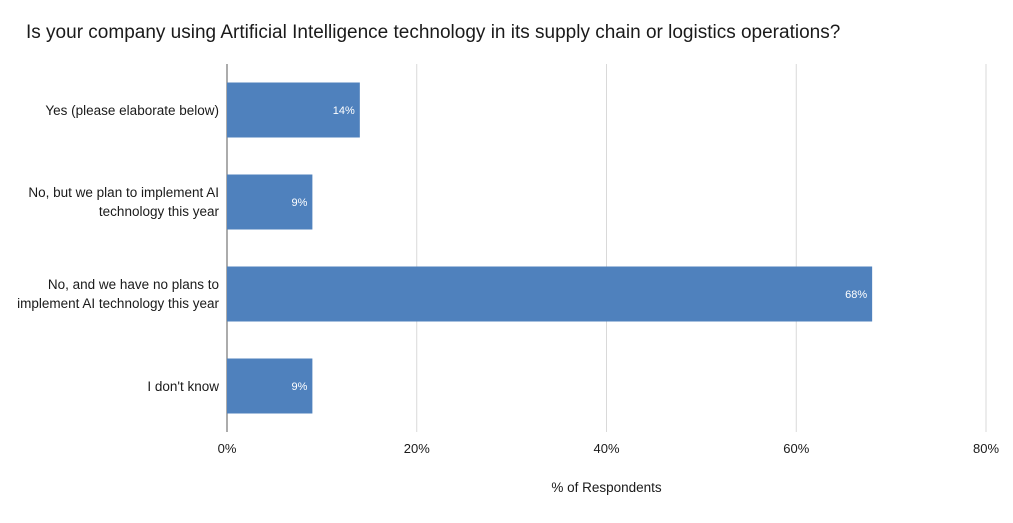 The height and width of the screenshot is (523, 1013). Describe the element at coordinates (417, 448) in the screenshot. I see `x-tick-label: 20%` at that location.